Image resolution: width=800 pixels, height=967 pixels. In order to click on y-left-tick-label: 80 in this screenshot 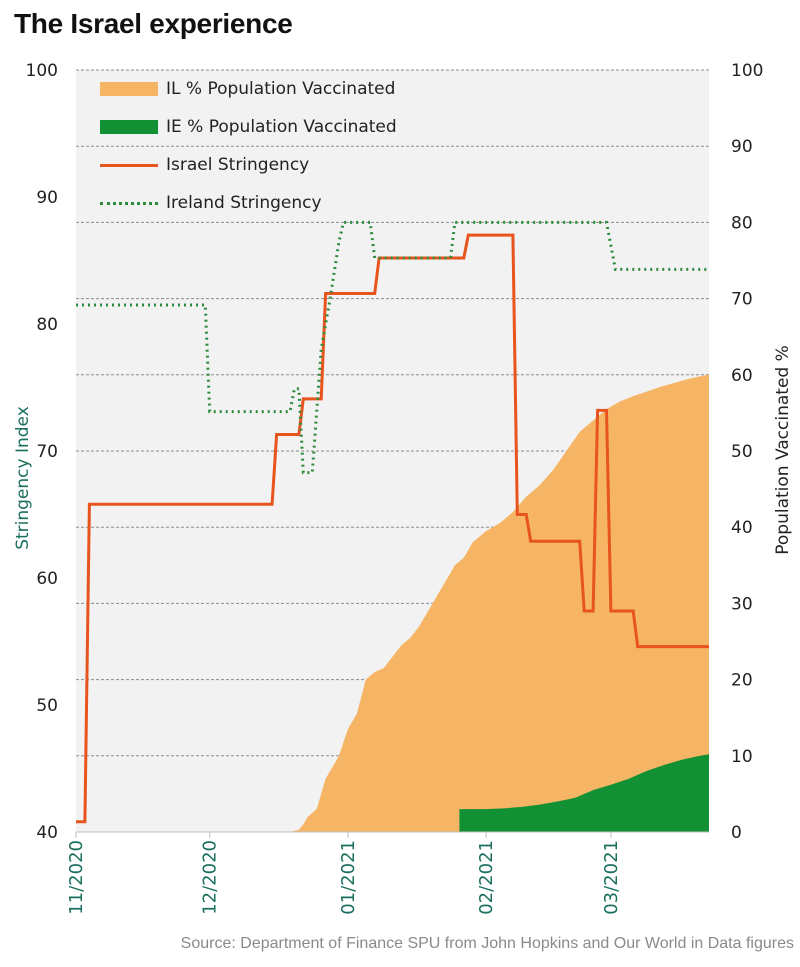, I will do `click(47, 325)`.